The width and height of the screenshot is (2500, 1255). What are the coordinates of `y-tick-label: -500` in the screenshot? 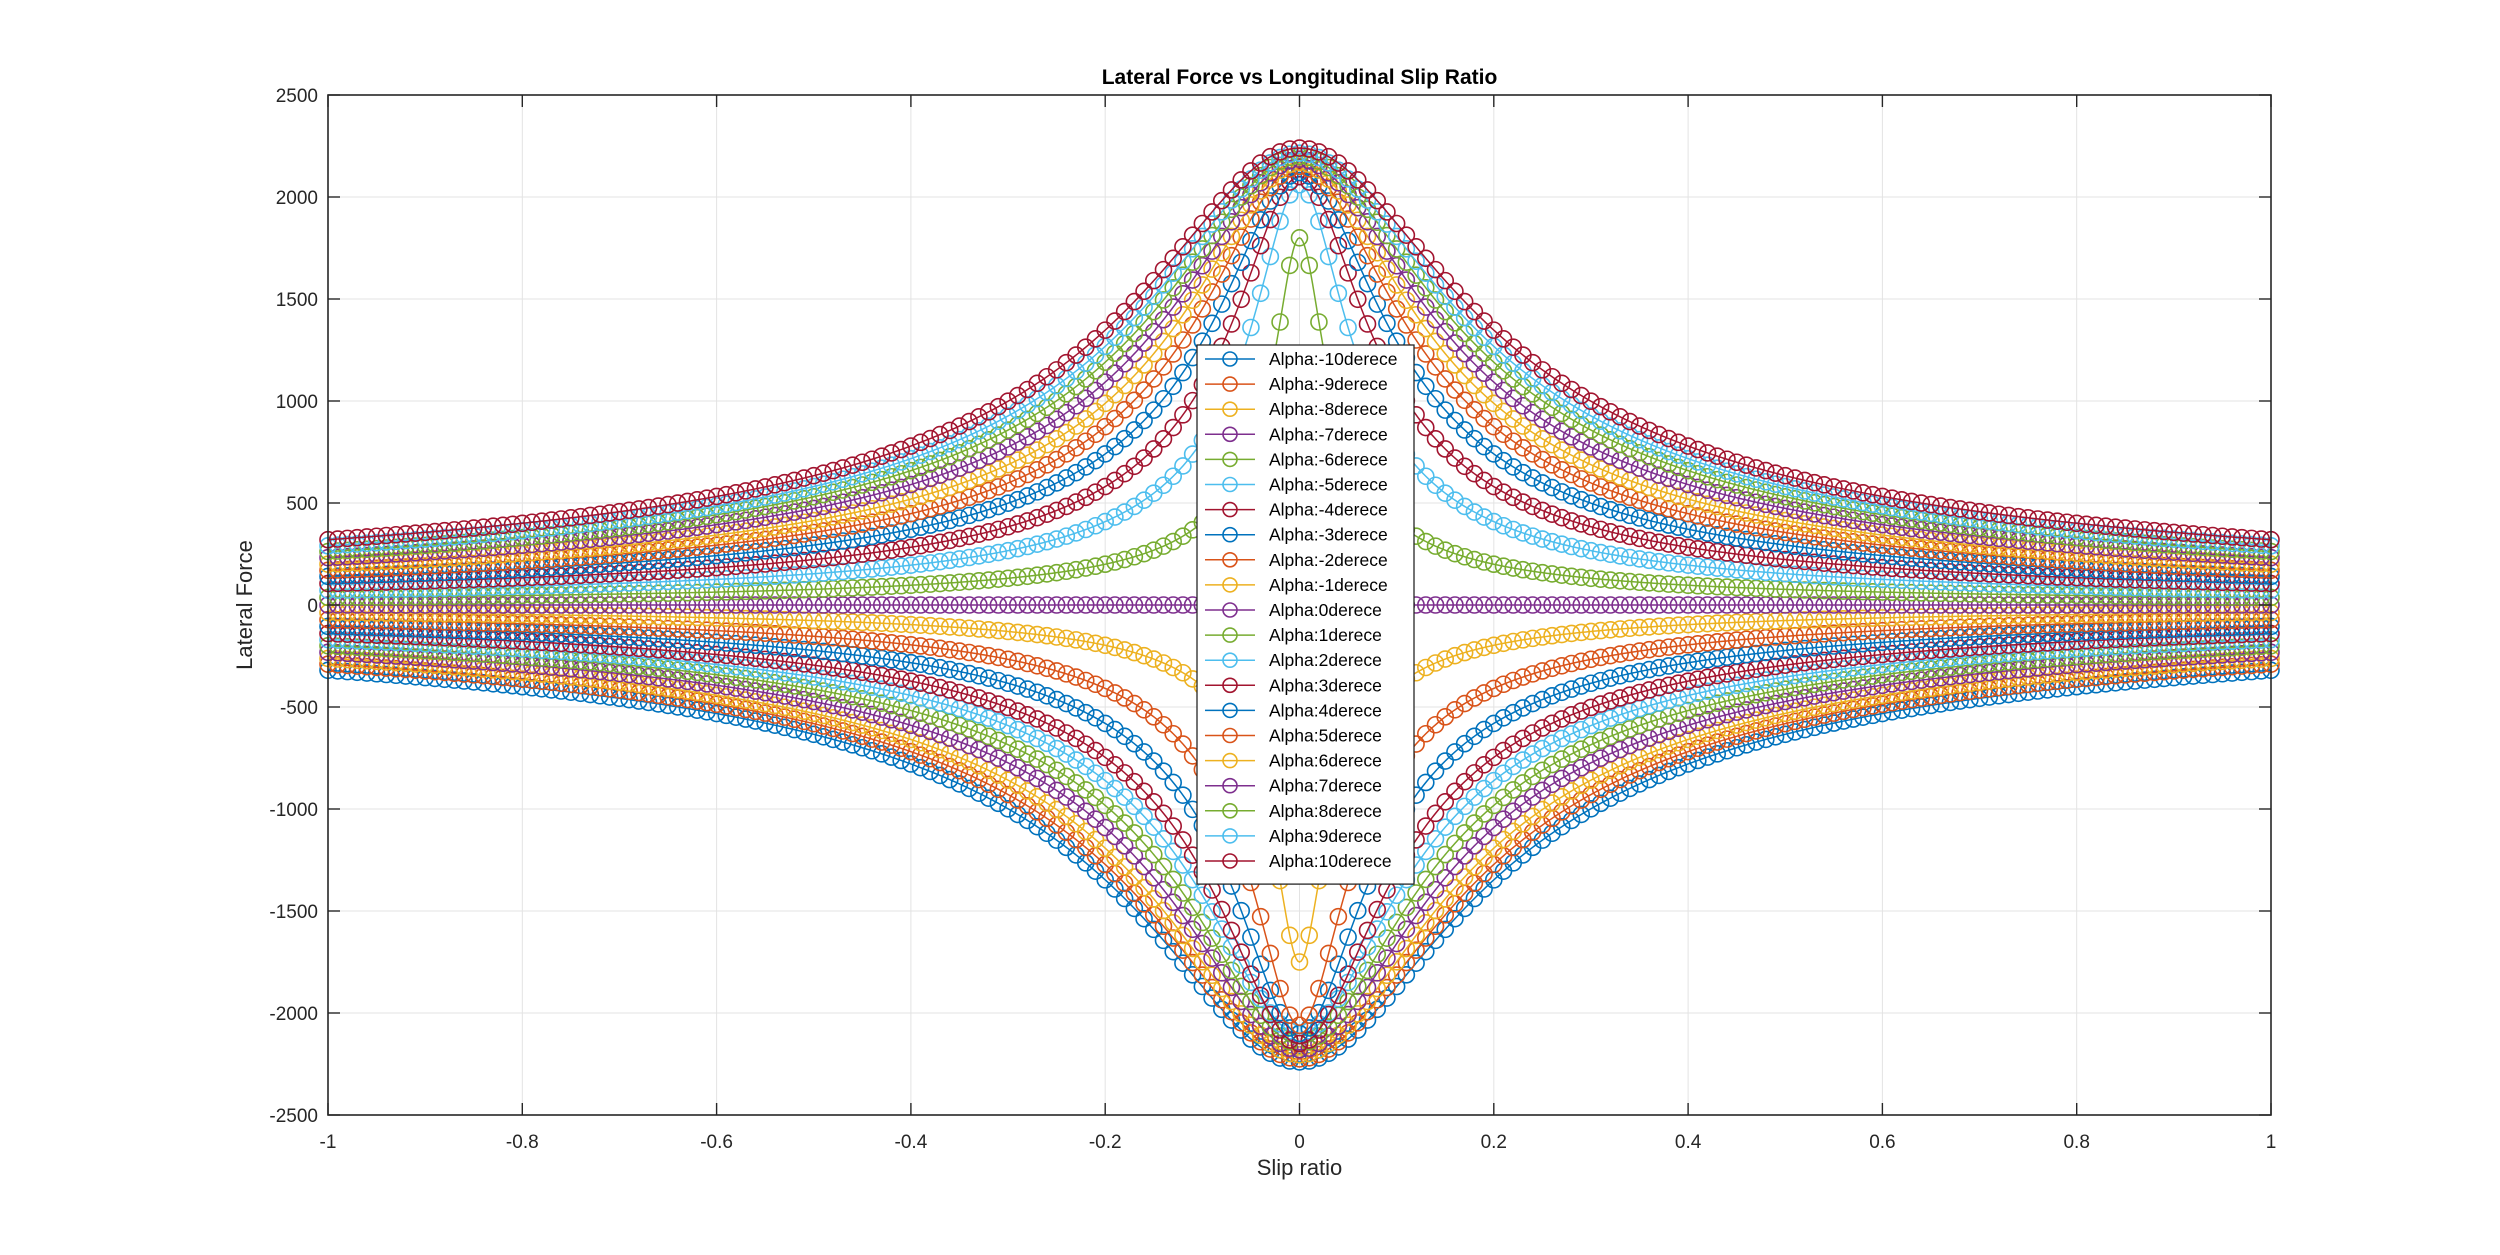 It's located at (299, 708).